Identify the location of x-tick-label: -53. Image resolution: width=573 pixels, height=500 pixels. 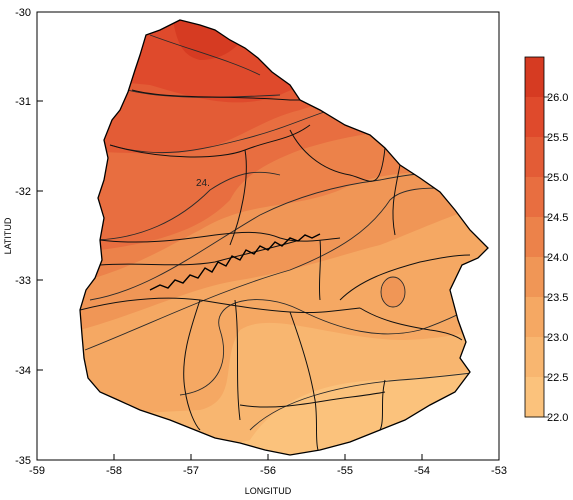
(499, 471).